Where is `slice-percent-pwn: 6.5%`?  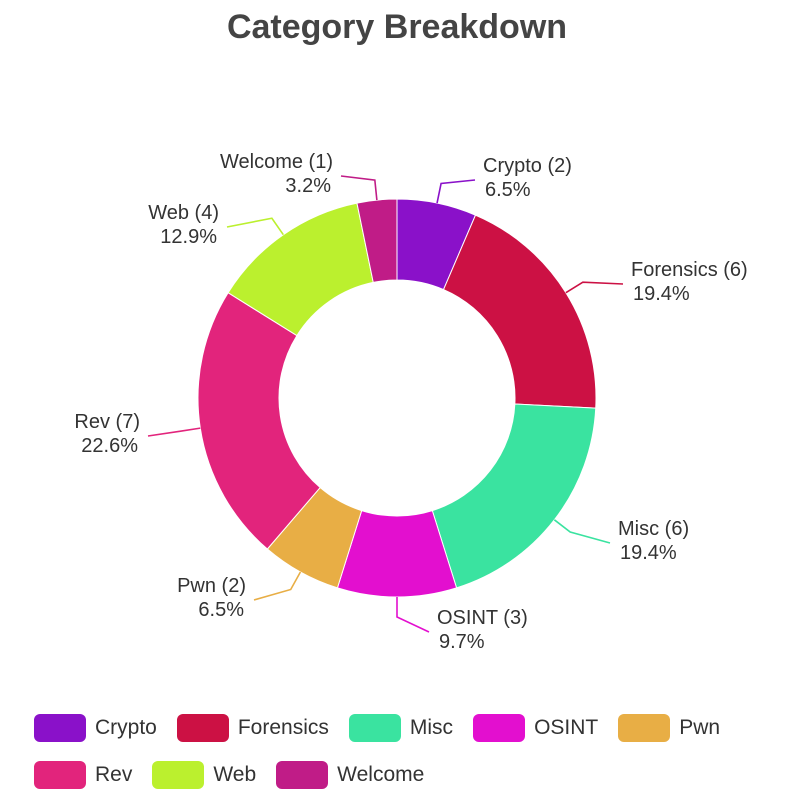
slice-percent-pwn: 6.5% is located at coordinates (221, 610).